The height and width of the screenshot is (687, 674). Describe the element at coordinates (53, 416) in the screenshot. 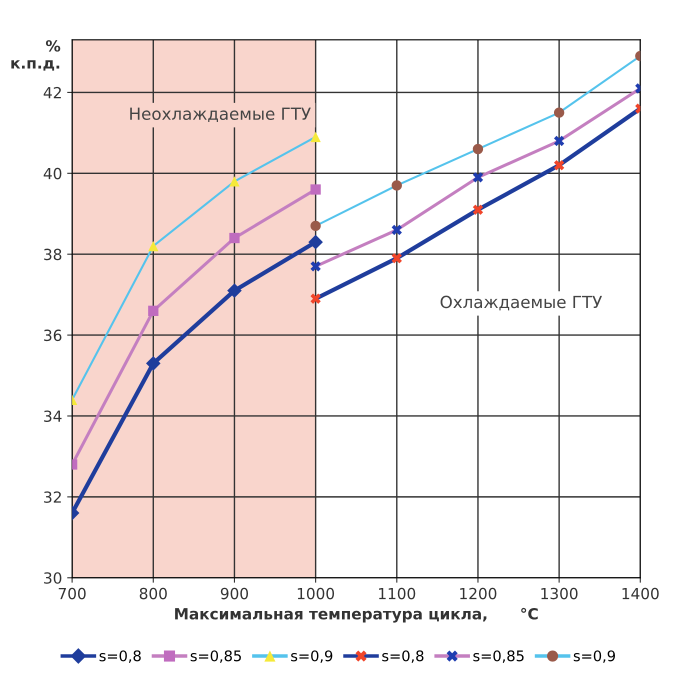

I see `y-tick-label: 34` at that location.